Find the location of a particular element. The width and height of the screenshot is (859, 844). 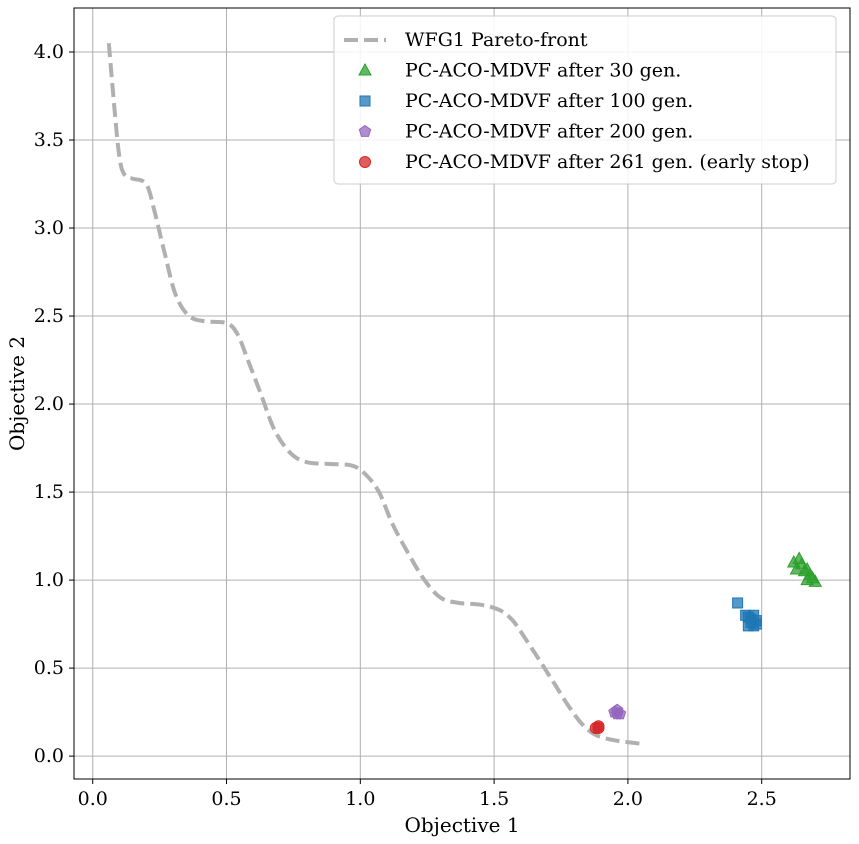

legend-label: PC-ACO-MDVF after 100 gen. is located at coordinates (549, 101).